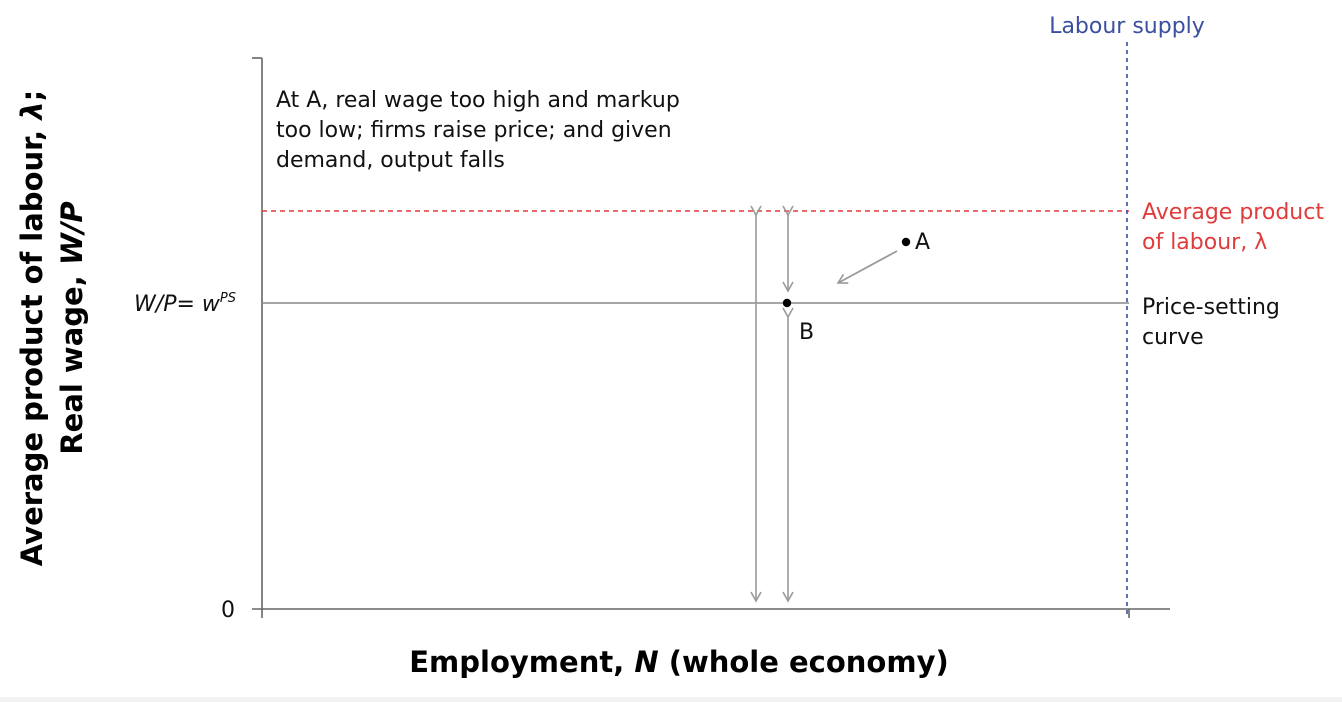  Describe the element at coordinates (478, 100) in the screenshot. I see `annotation-line-1: At A, real wage too high and markup` at that location.